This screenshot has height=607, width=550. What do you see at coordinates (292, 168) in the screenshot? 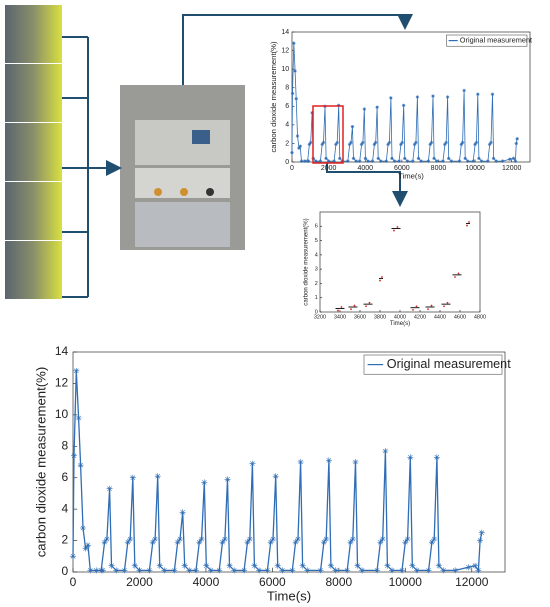
I see `x-tick-label: 0` at bounding box center [292, 168].